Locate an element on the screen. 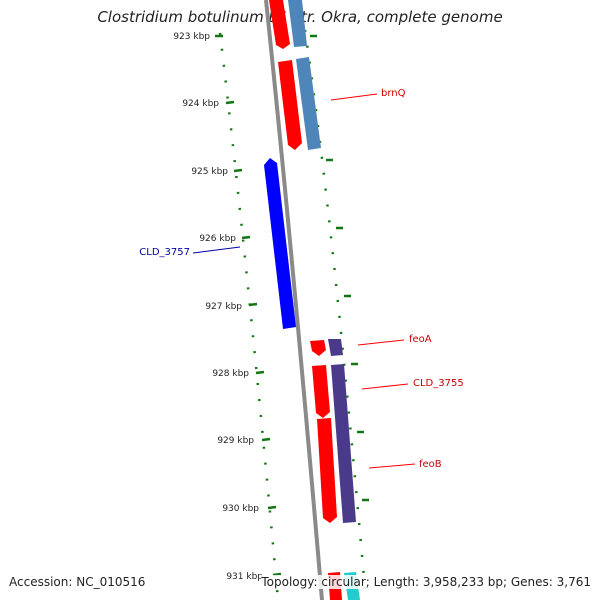 Image resolution: width=600 pixels, height=600 pixels. tick-label: 931 kbp is located at coordinates (244, 577).